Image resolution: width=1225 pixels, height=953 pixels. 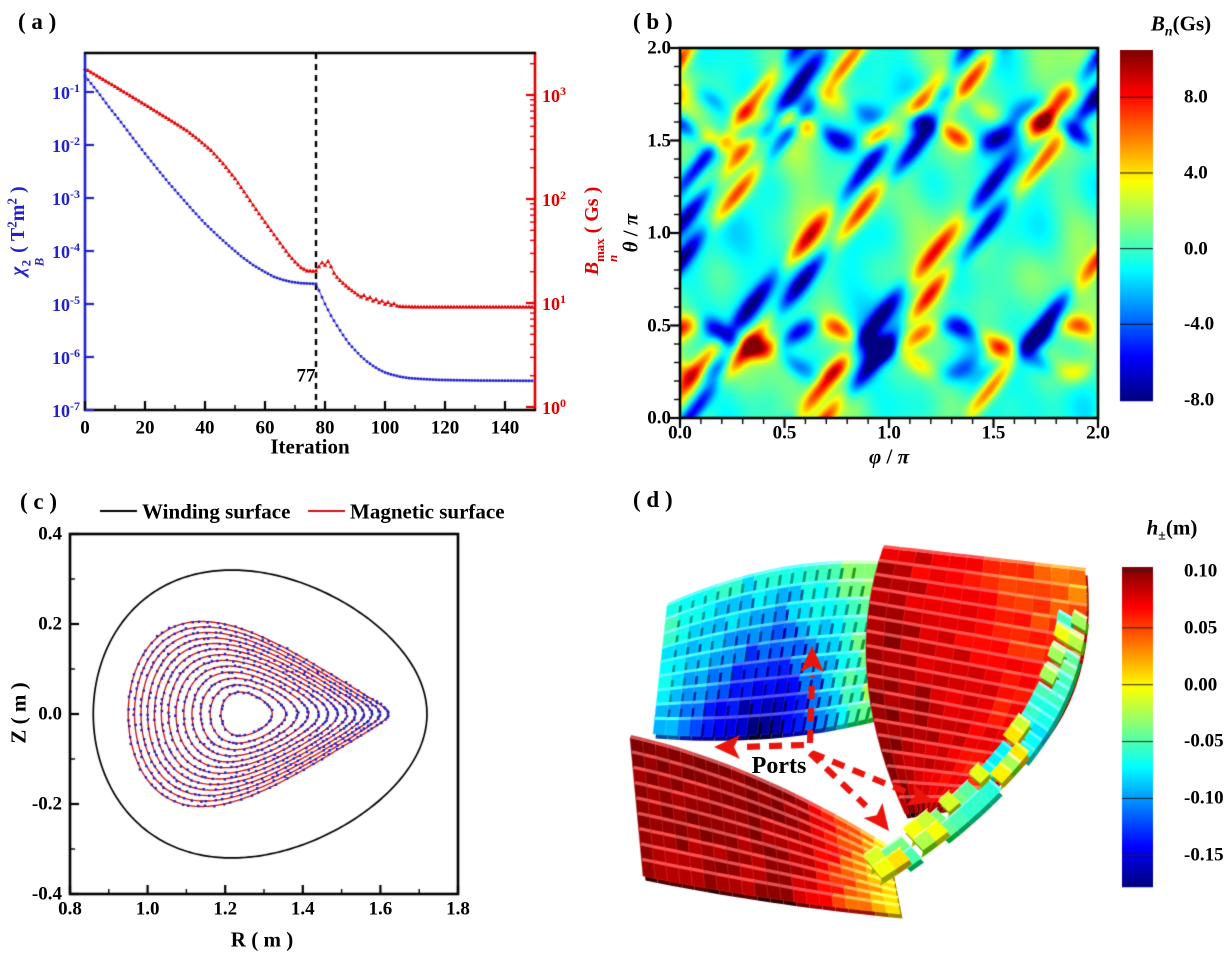 What do you see at coordinates (1201, 628) in the screenshot?
I see `tick-label: 0.05` at bounding box center [1201, 628].